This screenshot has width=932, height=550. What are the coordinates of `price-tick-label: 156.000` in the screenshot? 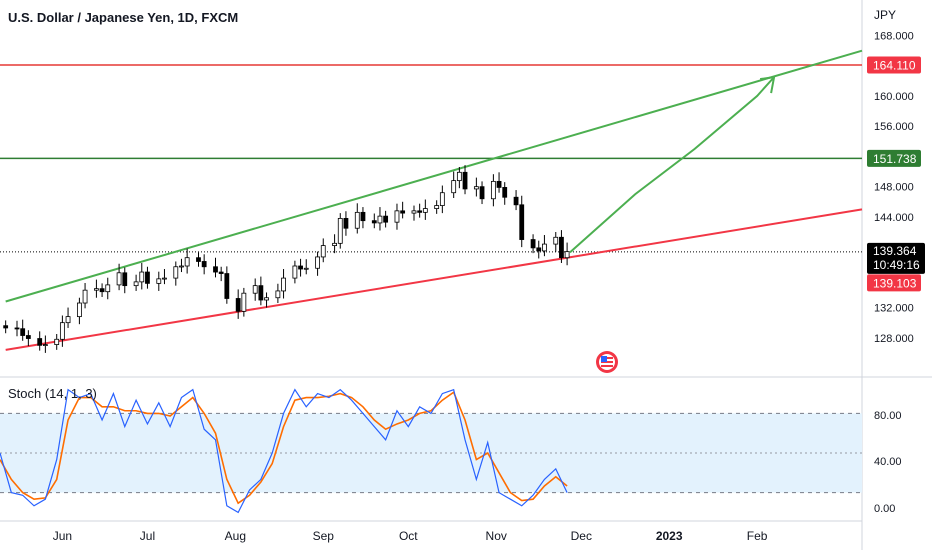 It's located at (894, 127).